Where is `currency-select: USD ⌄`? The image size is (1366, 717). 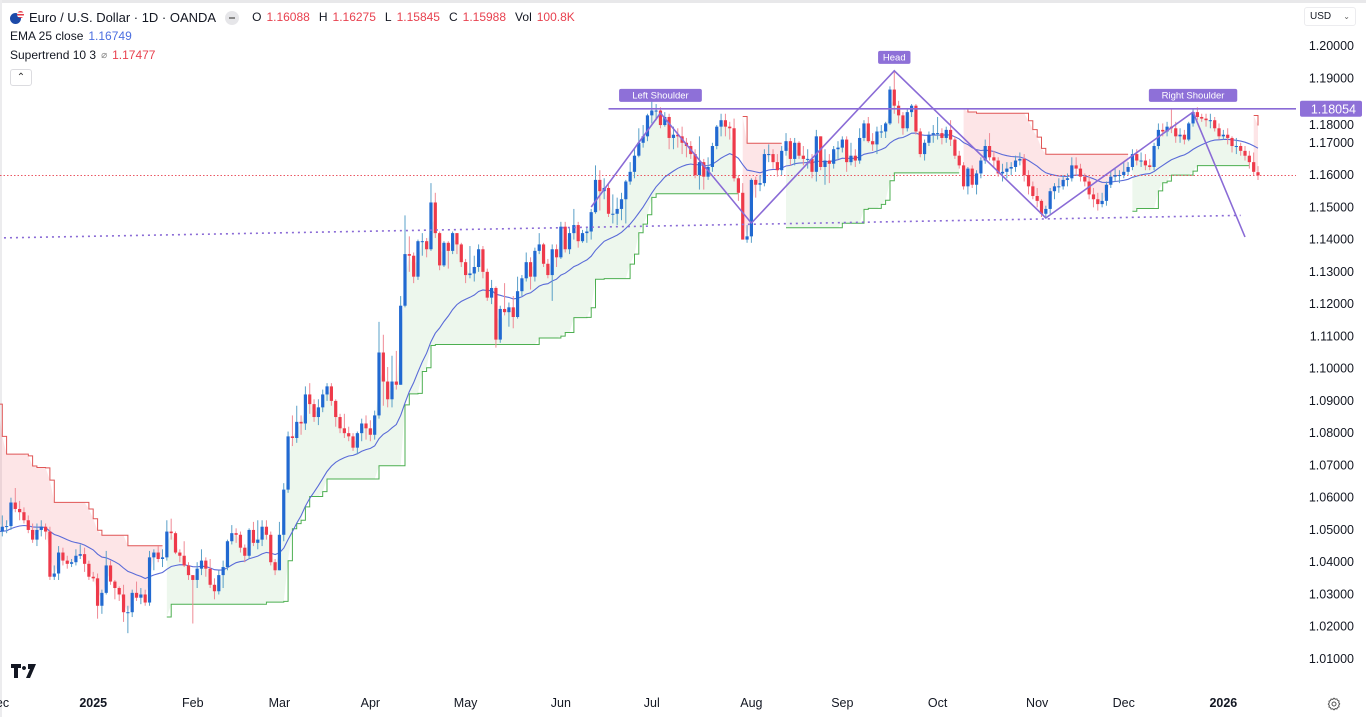 currency-select: USD ⌄ is located at coordinates (1330, 16).